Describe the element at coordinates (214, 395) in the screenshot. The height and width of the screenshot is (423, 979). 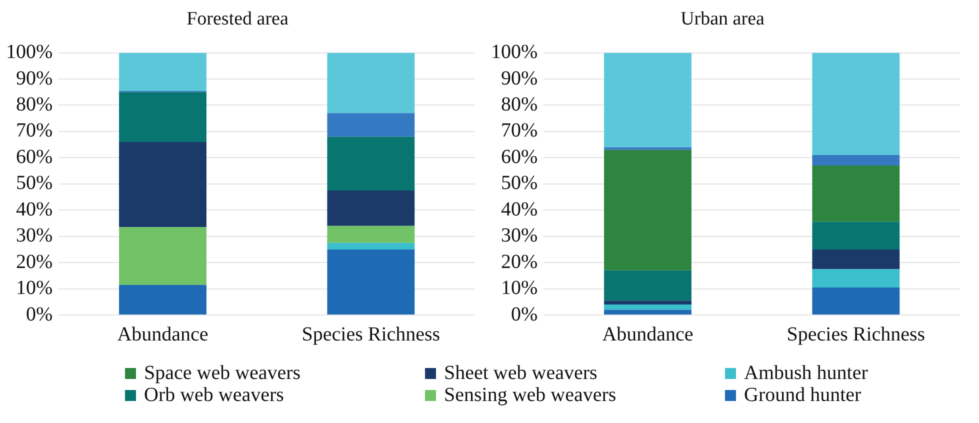
I see `legend-label: Orb web weavers` at that location.